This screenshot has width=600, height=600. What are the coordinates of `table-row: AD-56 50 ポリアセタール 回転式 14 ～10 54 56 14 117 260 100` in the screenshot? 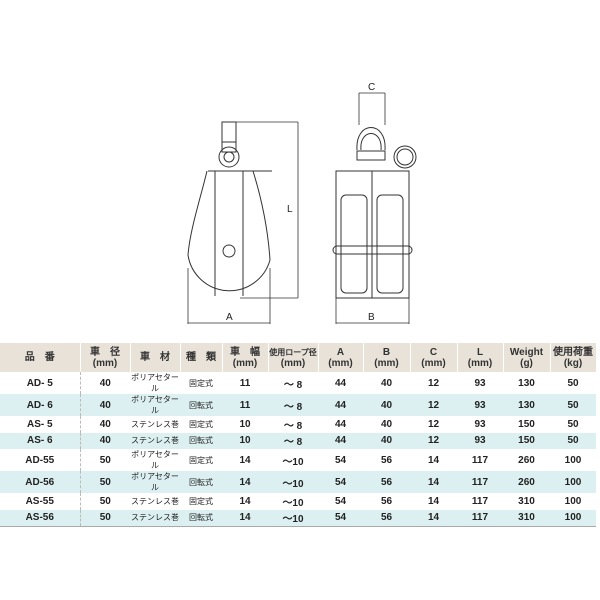 It's located at (298, 482).